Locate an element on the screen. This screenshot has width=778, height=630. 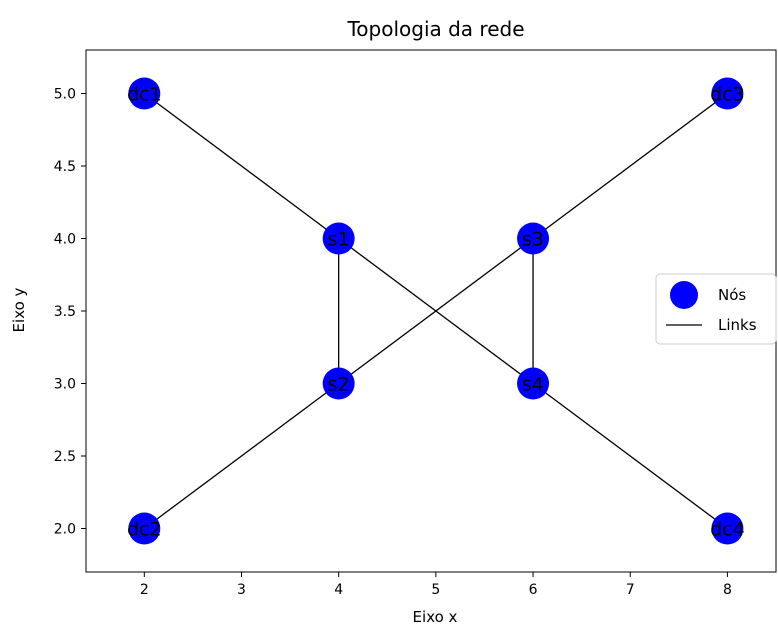
y-axis-label: Eixo y is located at coordinates (19, 309).